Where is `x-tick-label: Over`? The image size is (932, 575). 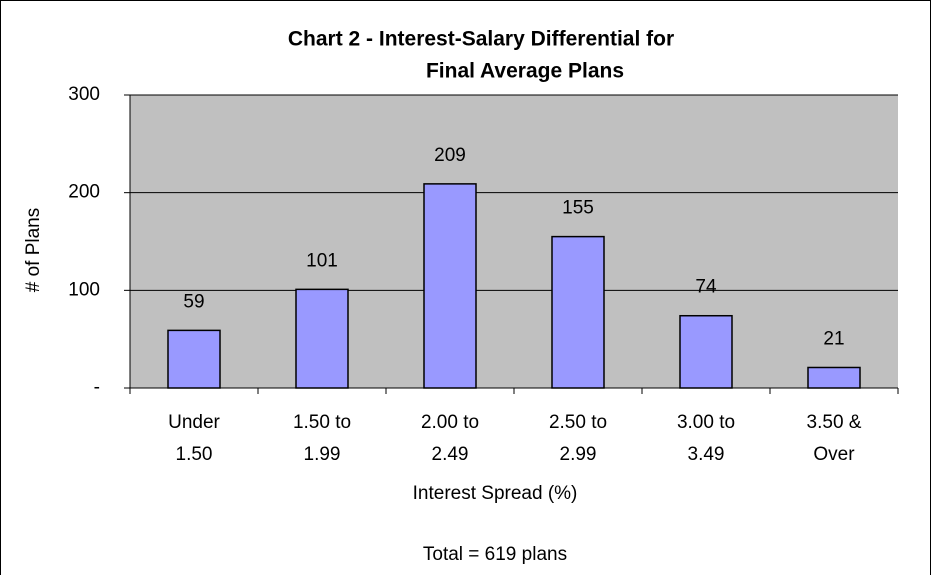
x-tick-label: Over is located at coordinates (834, 454).